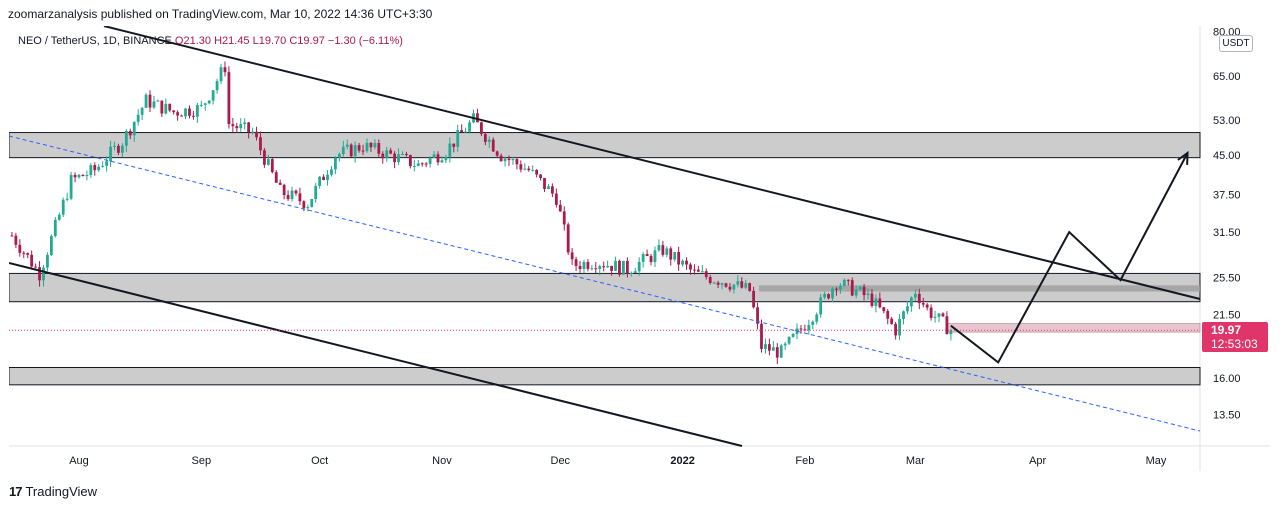 Image resolution: width=1280 pixels, height=509 pixels. What do you see at coordinates (53, 491) in the screenshot?
I see `tradingview-logo: 17 TradingView` at bounding box center [53, 491].